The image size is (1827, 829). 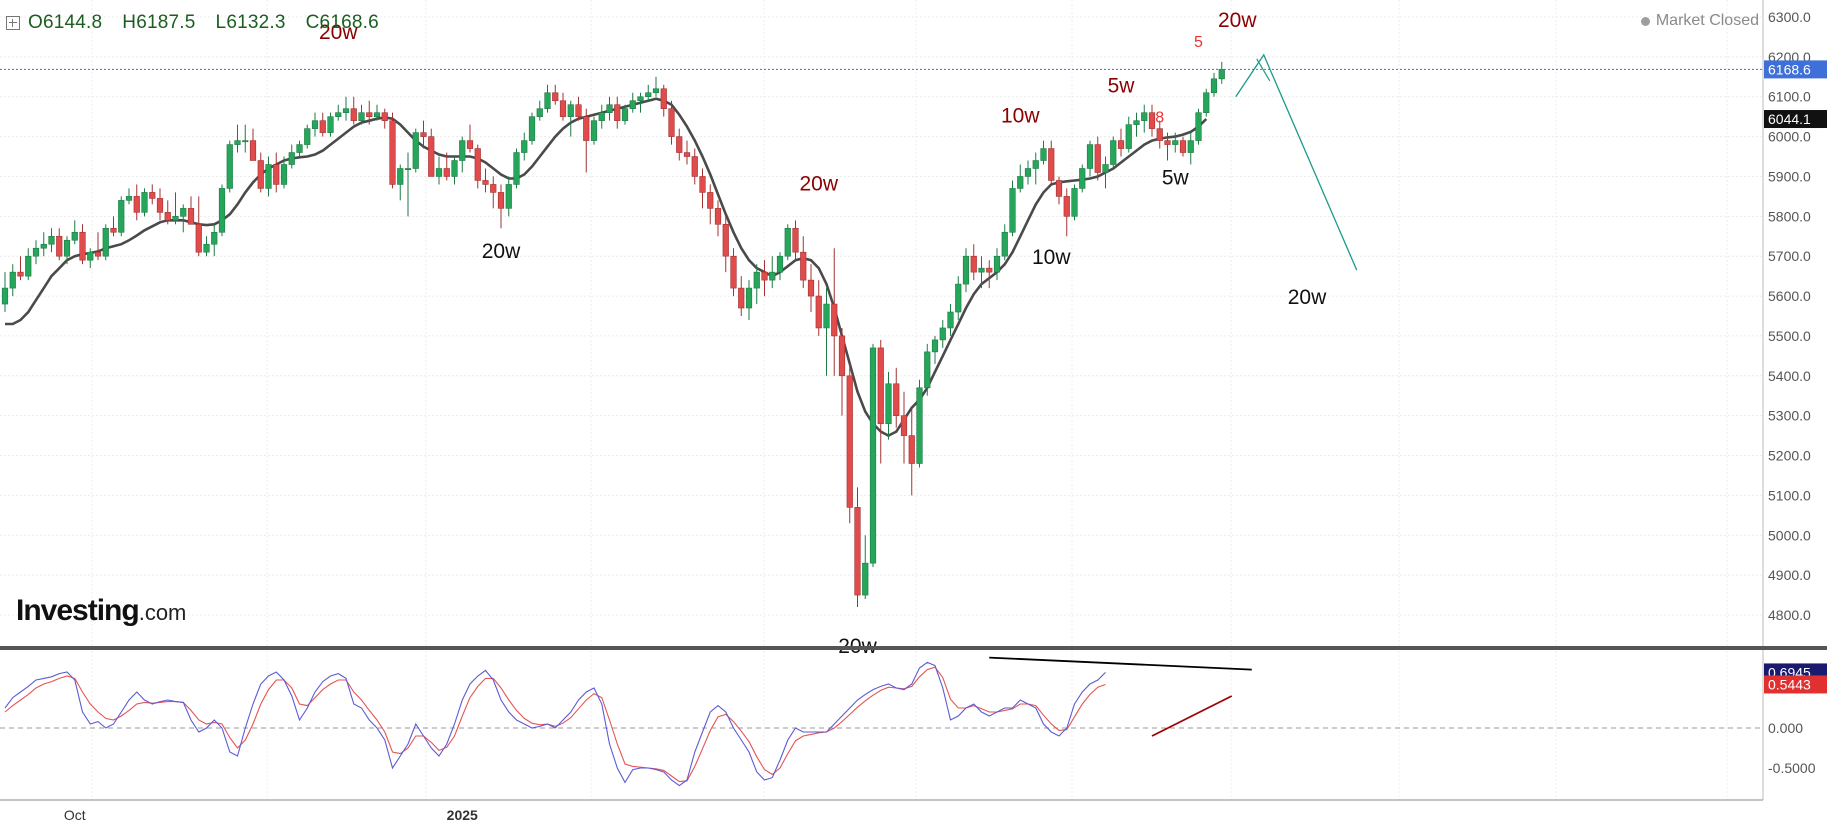 I want to click on crosshair-toggle-icon, so click(x=13, y=23).